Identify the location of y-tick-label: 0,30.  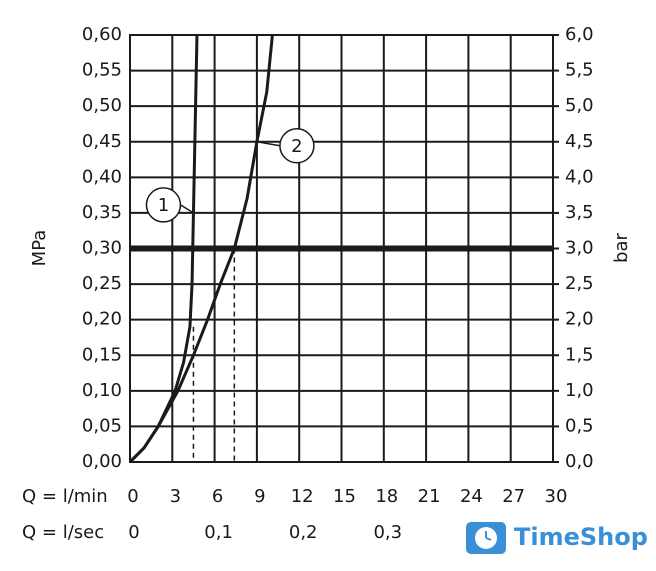
(102, 248).